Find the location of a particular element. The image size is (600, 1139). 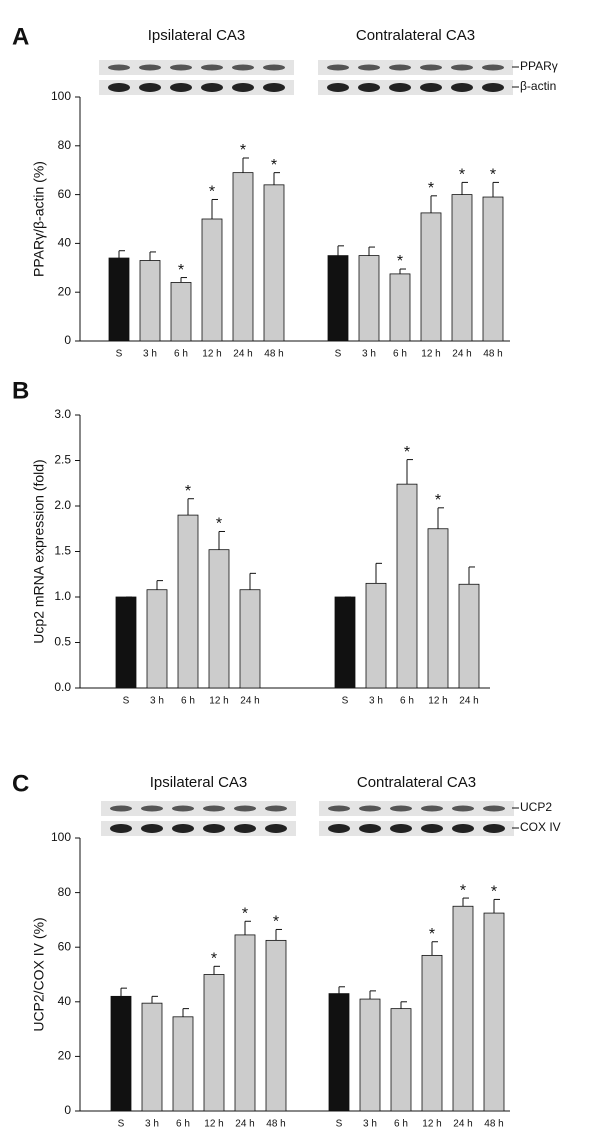

y-tick-label: 0.5 is located at coordinates (62, 642).